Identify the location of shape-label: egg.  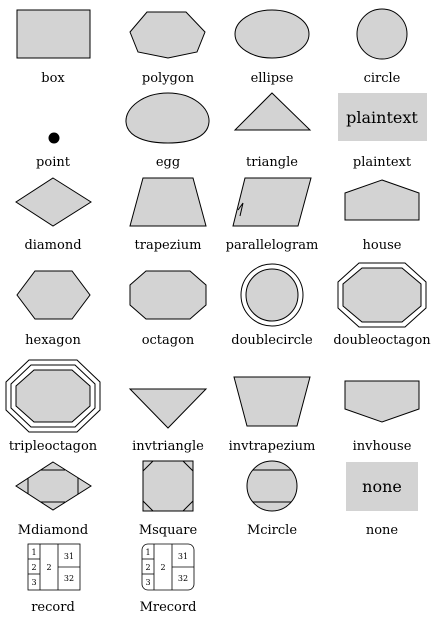
(168, 162).